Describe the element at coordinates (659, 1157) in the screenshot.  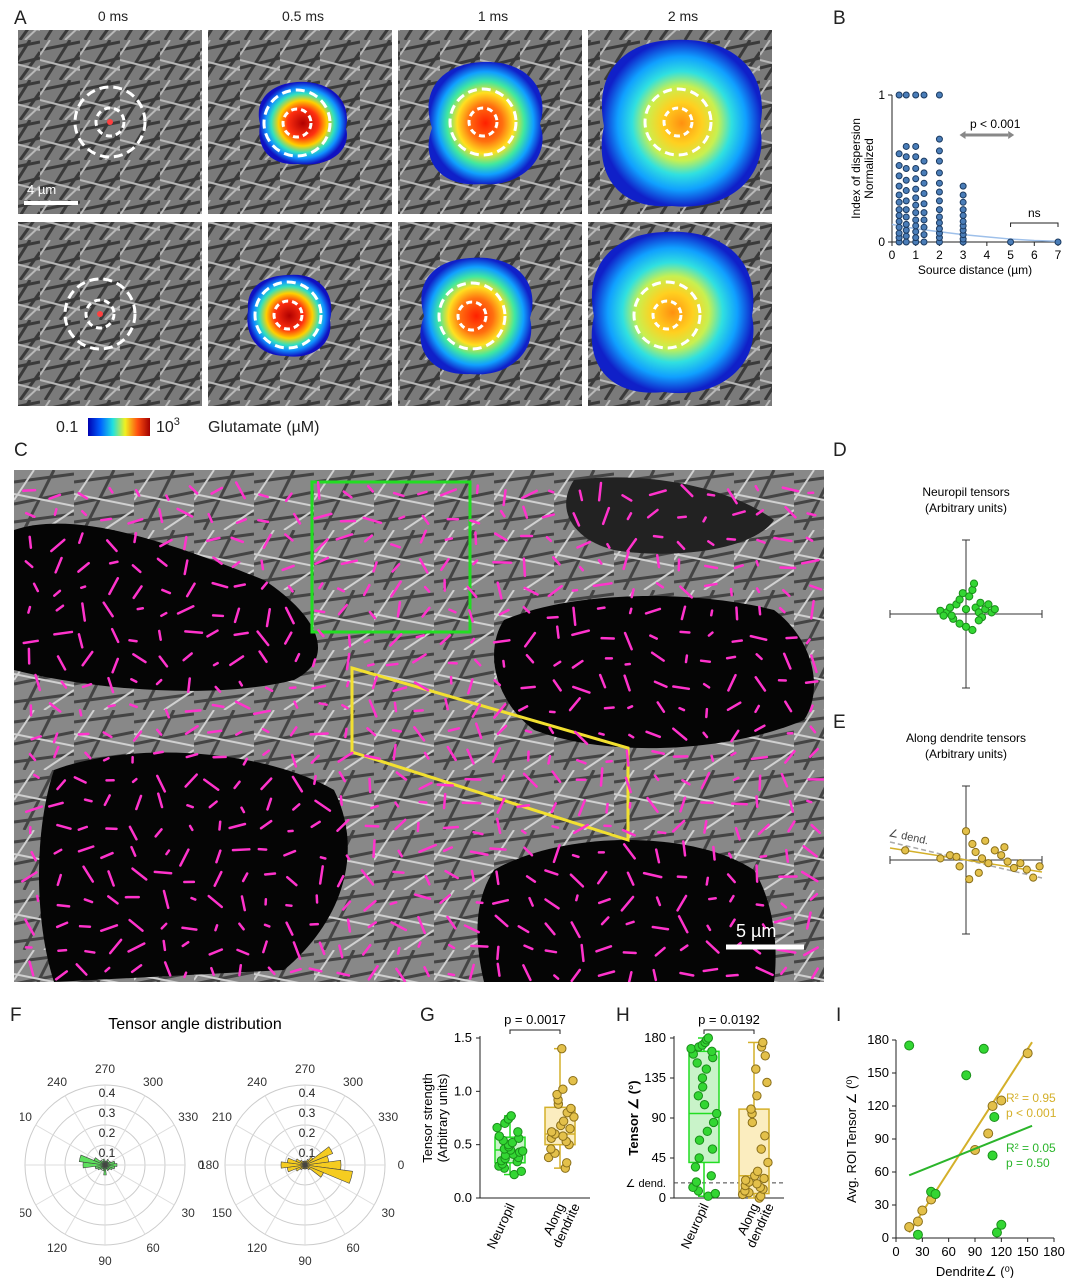
I see `y-tick-label: 45` at that location.